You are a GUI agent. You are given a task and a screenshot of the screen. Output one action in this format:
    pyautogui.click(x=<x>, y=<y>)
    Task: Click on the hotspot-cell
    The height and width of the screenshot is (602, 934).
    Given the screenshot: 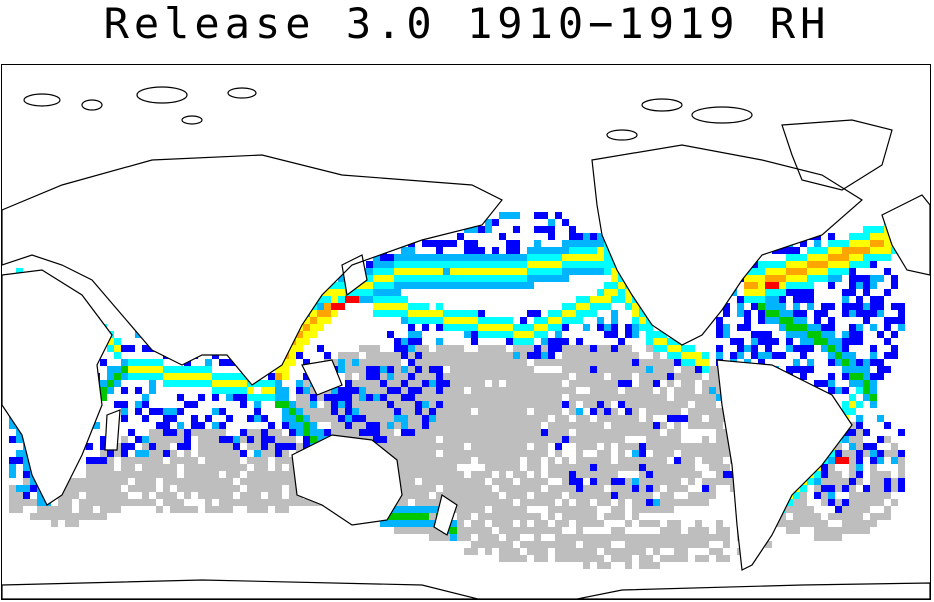 What is the action you would take?
    pyautogui.click(x=334, y=306)
    